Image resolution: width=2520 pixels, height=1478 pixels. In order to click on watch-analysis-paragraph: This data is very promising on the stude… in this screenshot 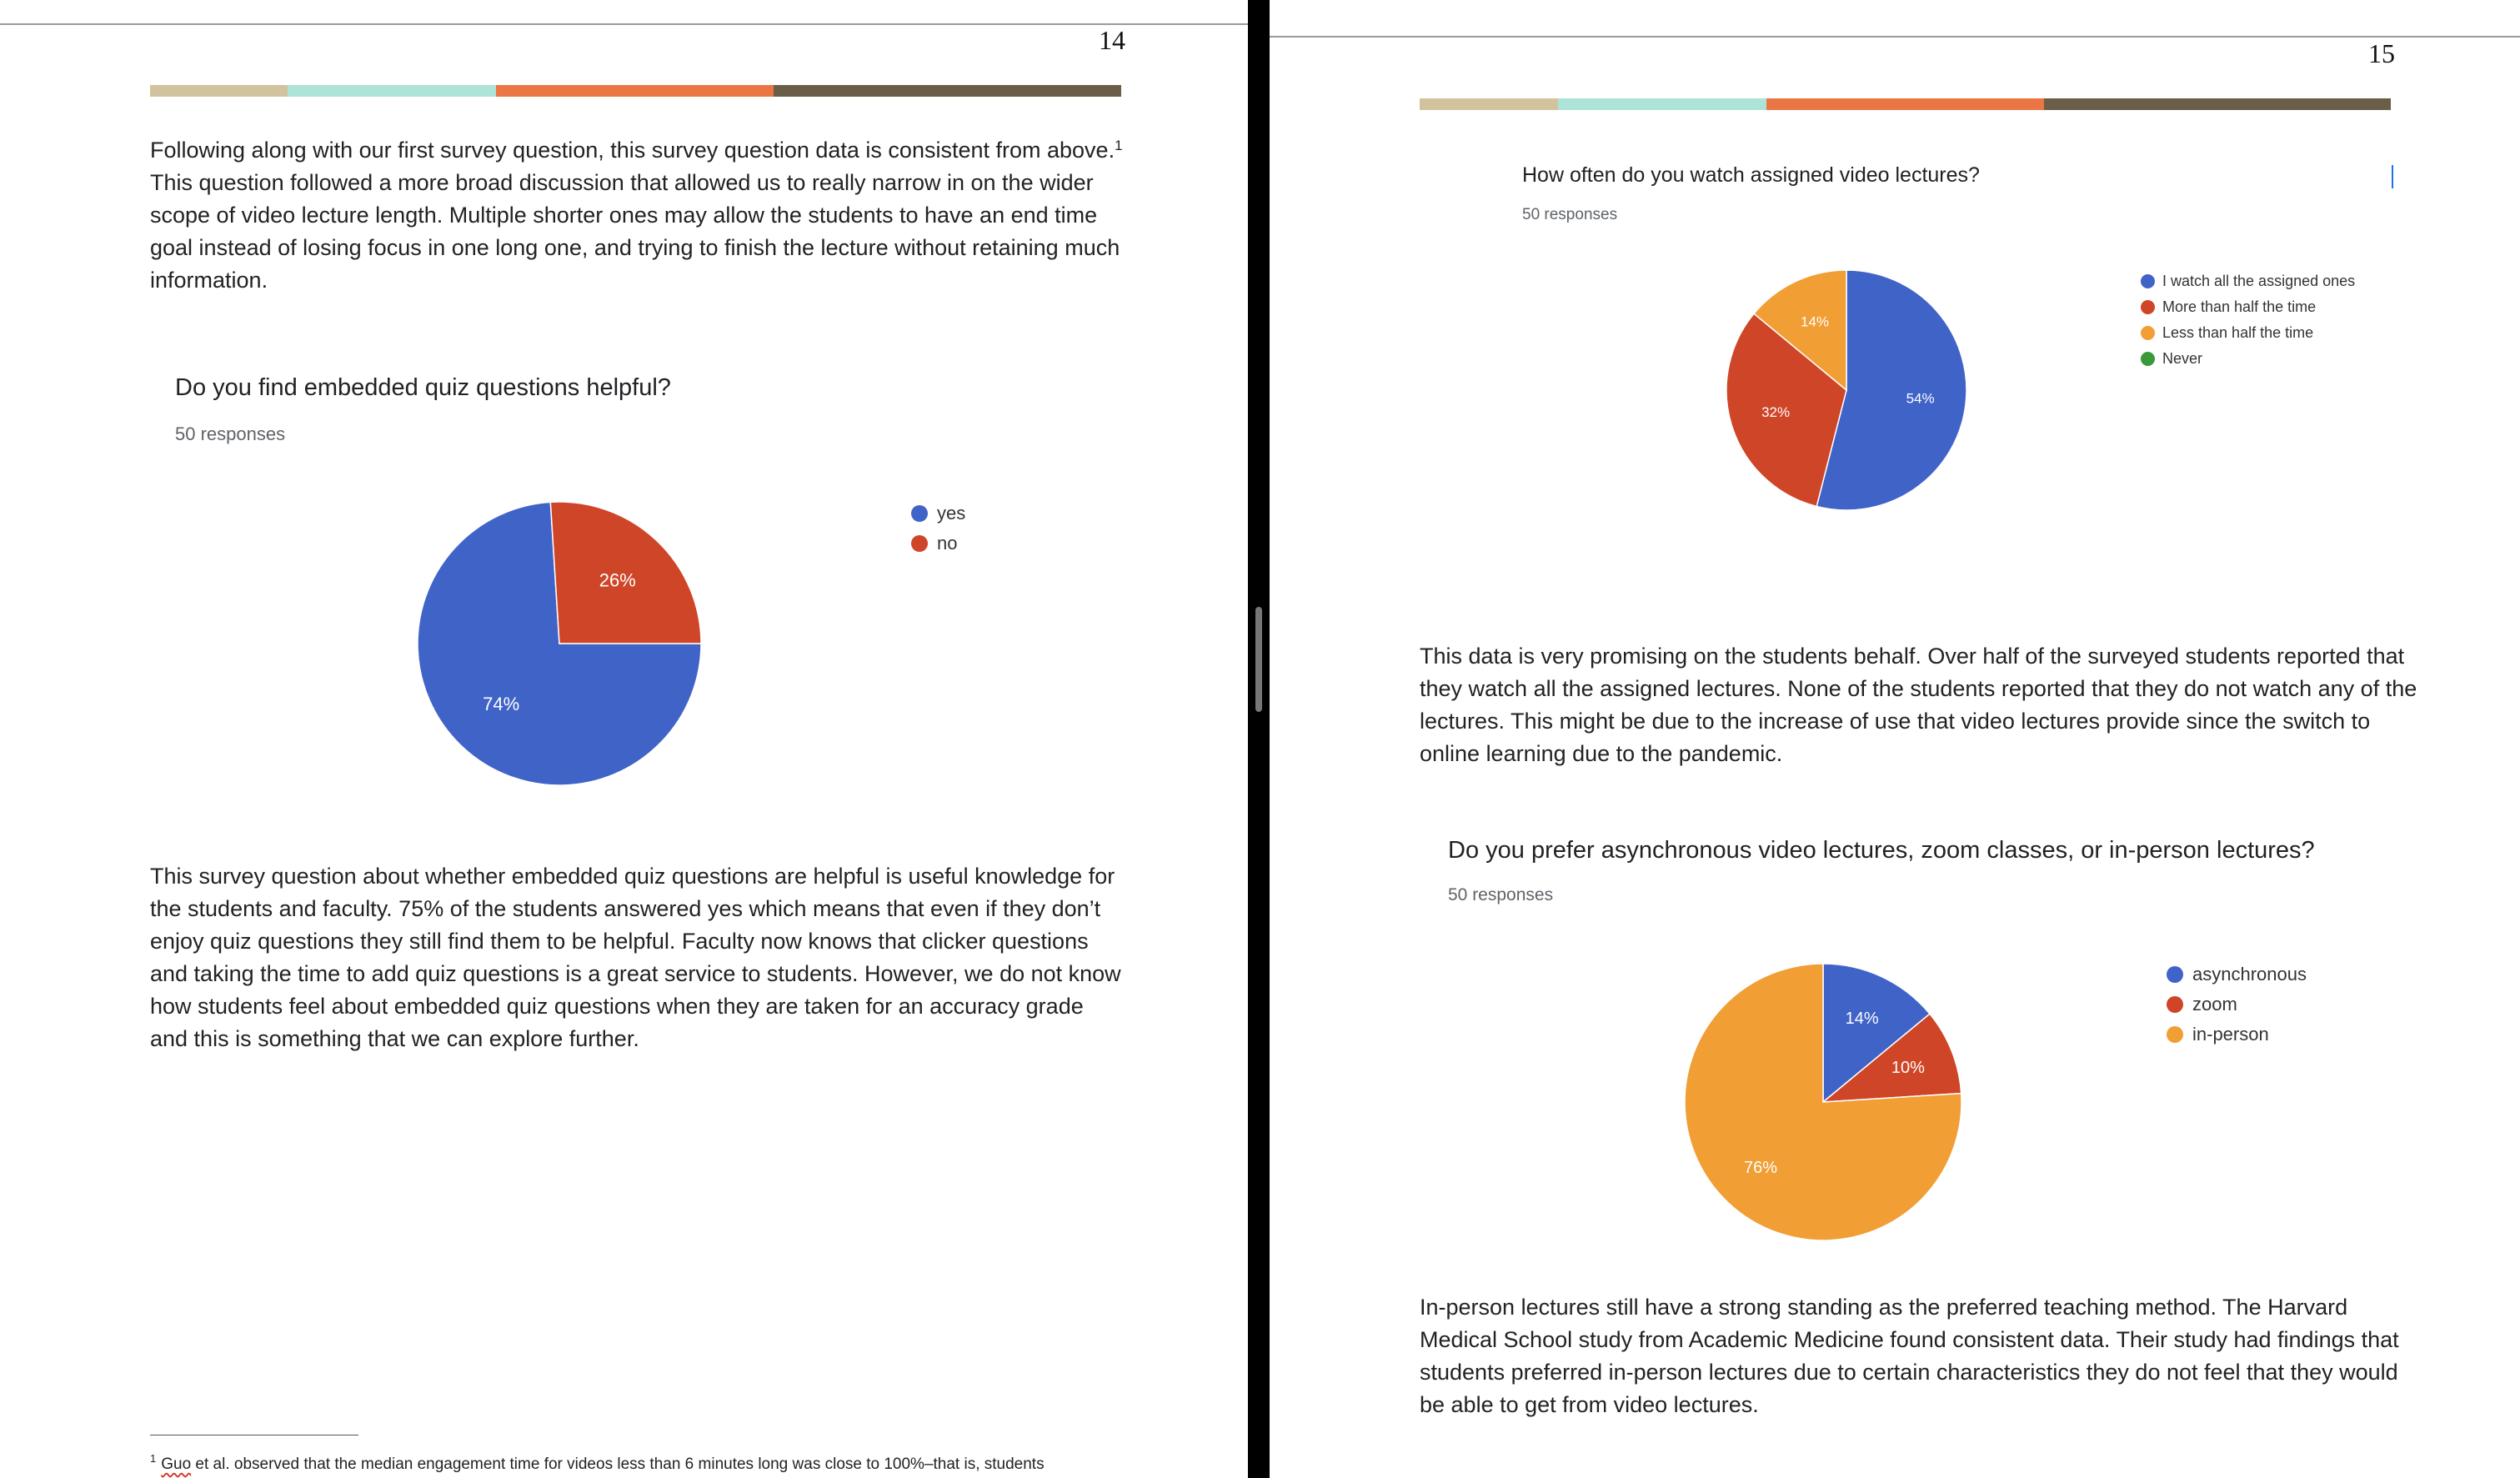, I will do `click(1918, 705)`.